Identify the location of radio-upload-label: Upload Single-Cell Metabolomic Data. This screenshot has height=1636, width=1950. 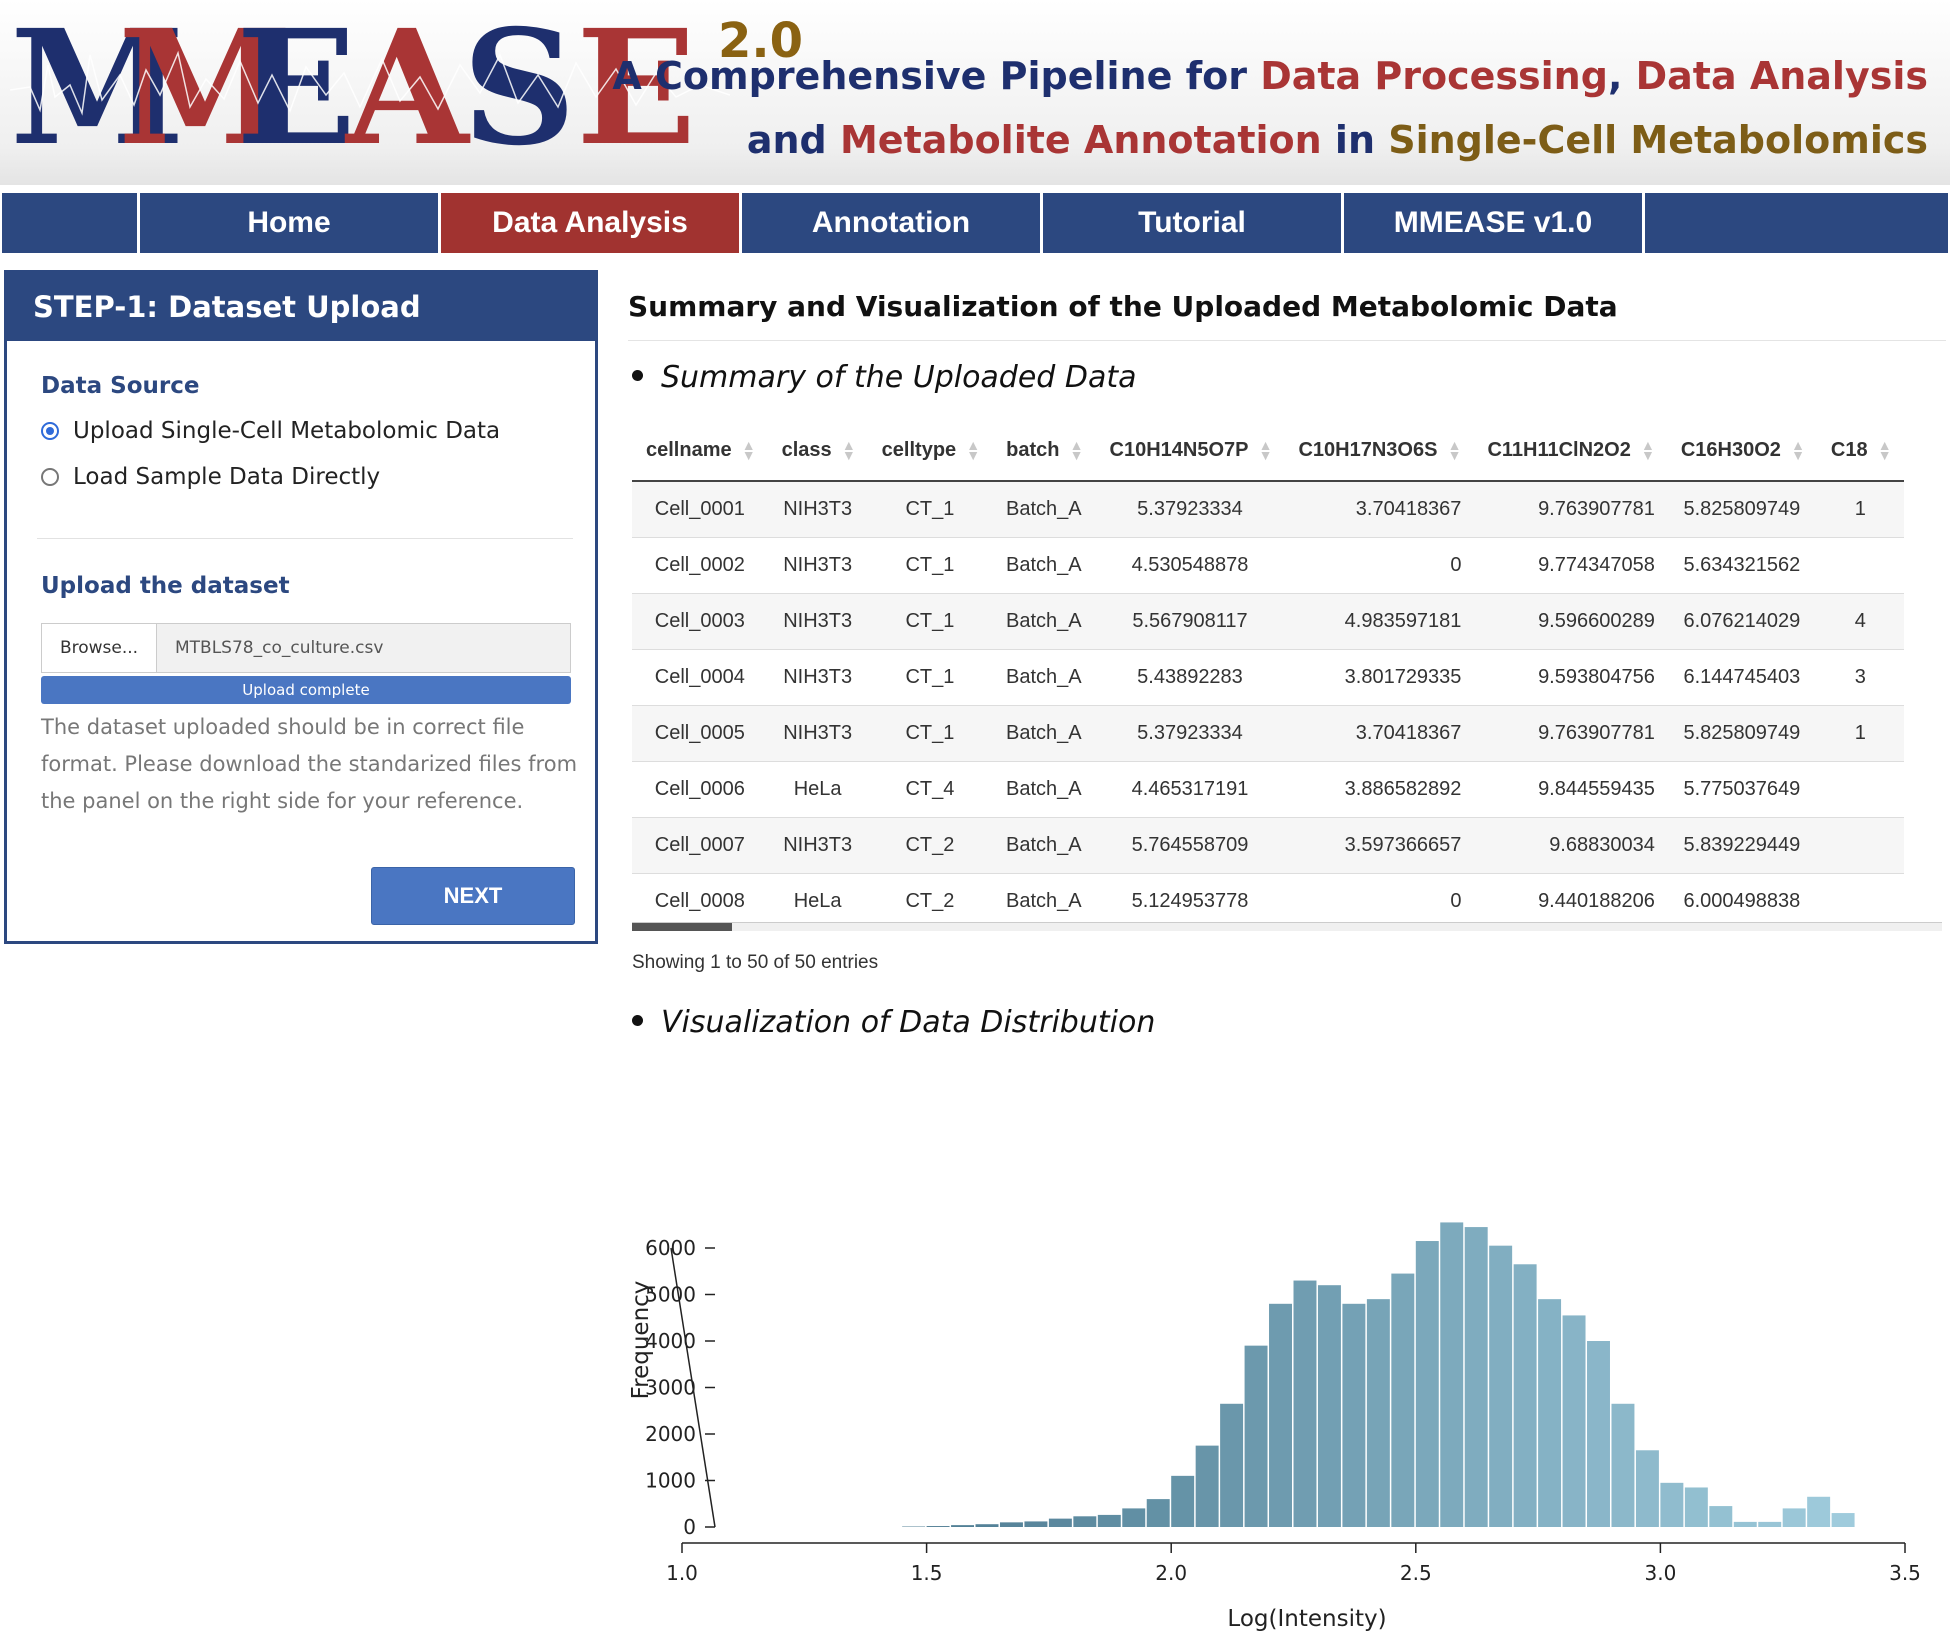
(287, 431).